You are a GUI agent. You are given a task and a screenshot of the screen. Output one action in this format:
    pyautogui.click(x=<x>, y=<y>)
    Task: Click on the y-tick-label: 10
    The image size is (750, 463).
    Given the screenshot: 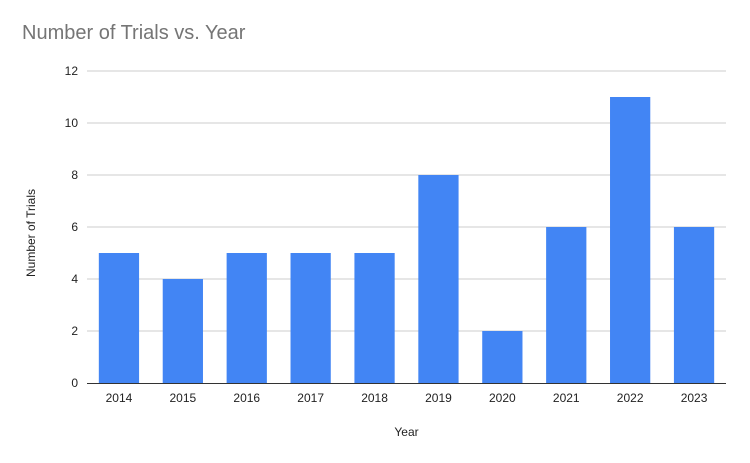 What is the action you would take?
    pyautogui.click(x=72, y=123)
    